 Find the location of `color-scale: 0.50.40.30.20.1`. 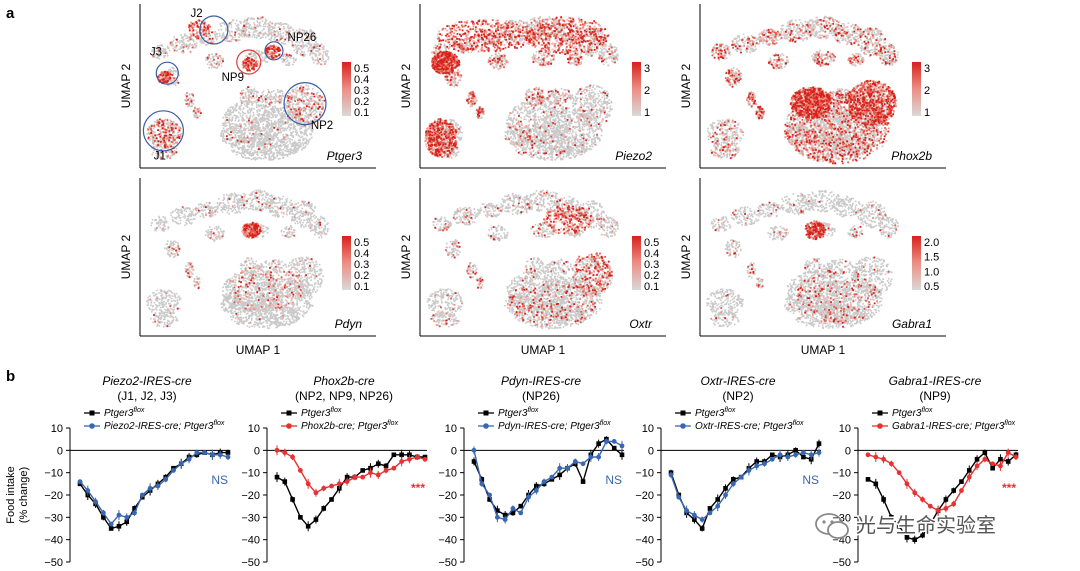

color-scale: 0.50.40.30.20.1 is located at coordinates (355, 264).